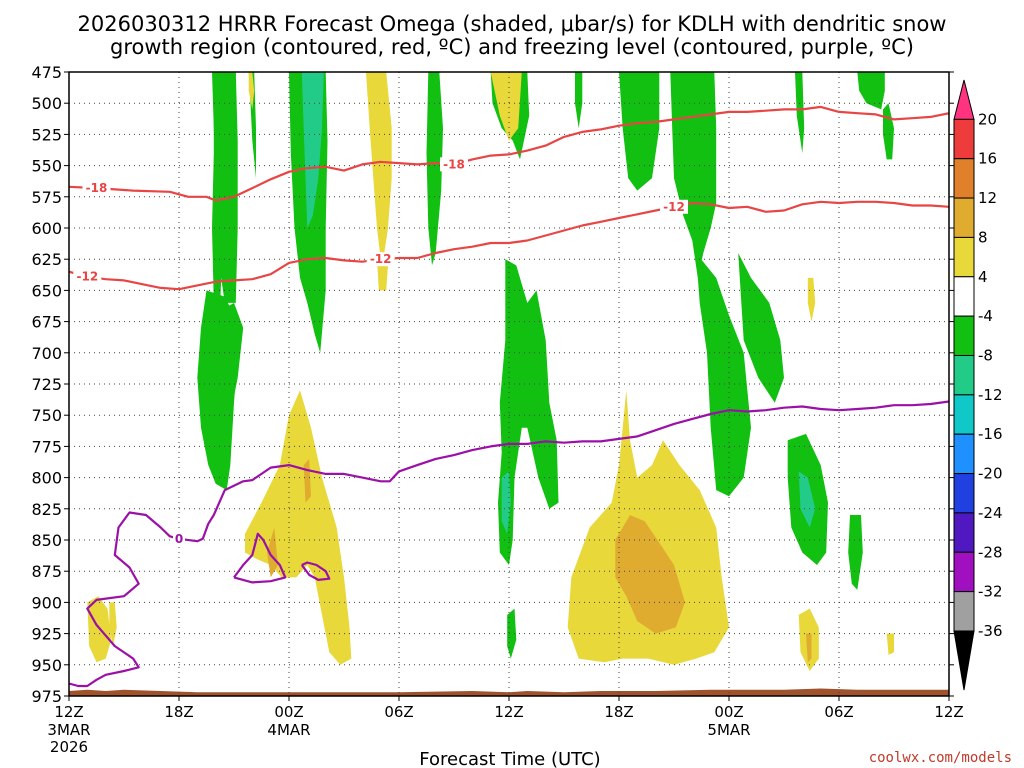  Describe the element at coordinates (964, 660) in the screenshot. I see `colorbar-bottom-arrow` at that location.